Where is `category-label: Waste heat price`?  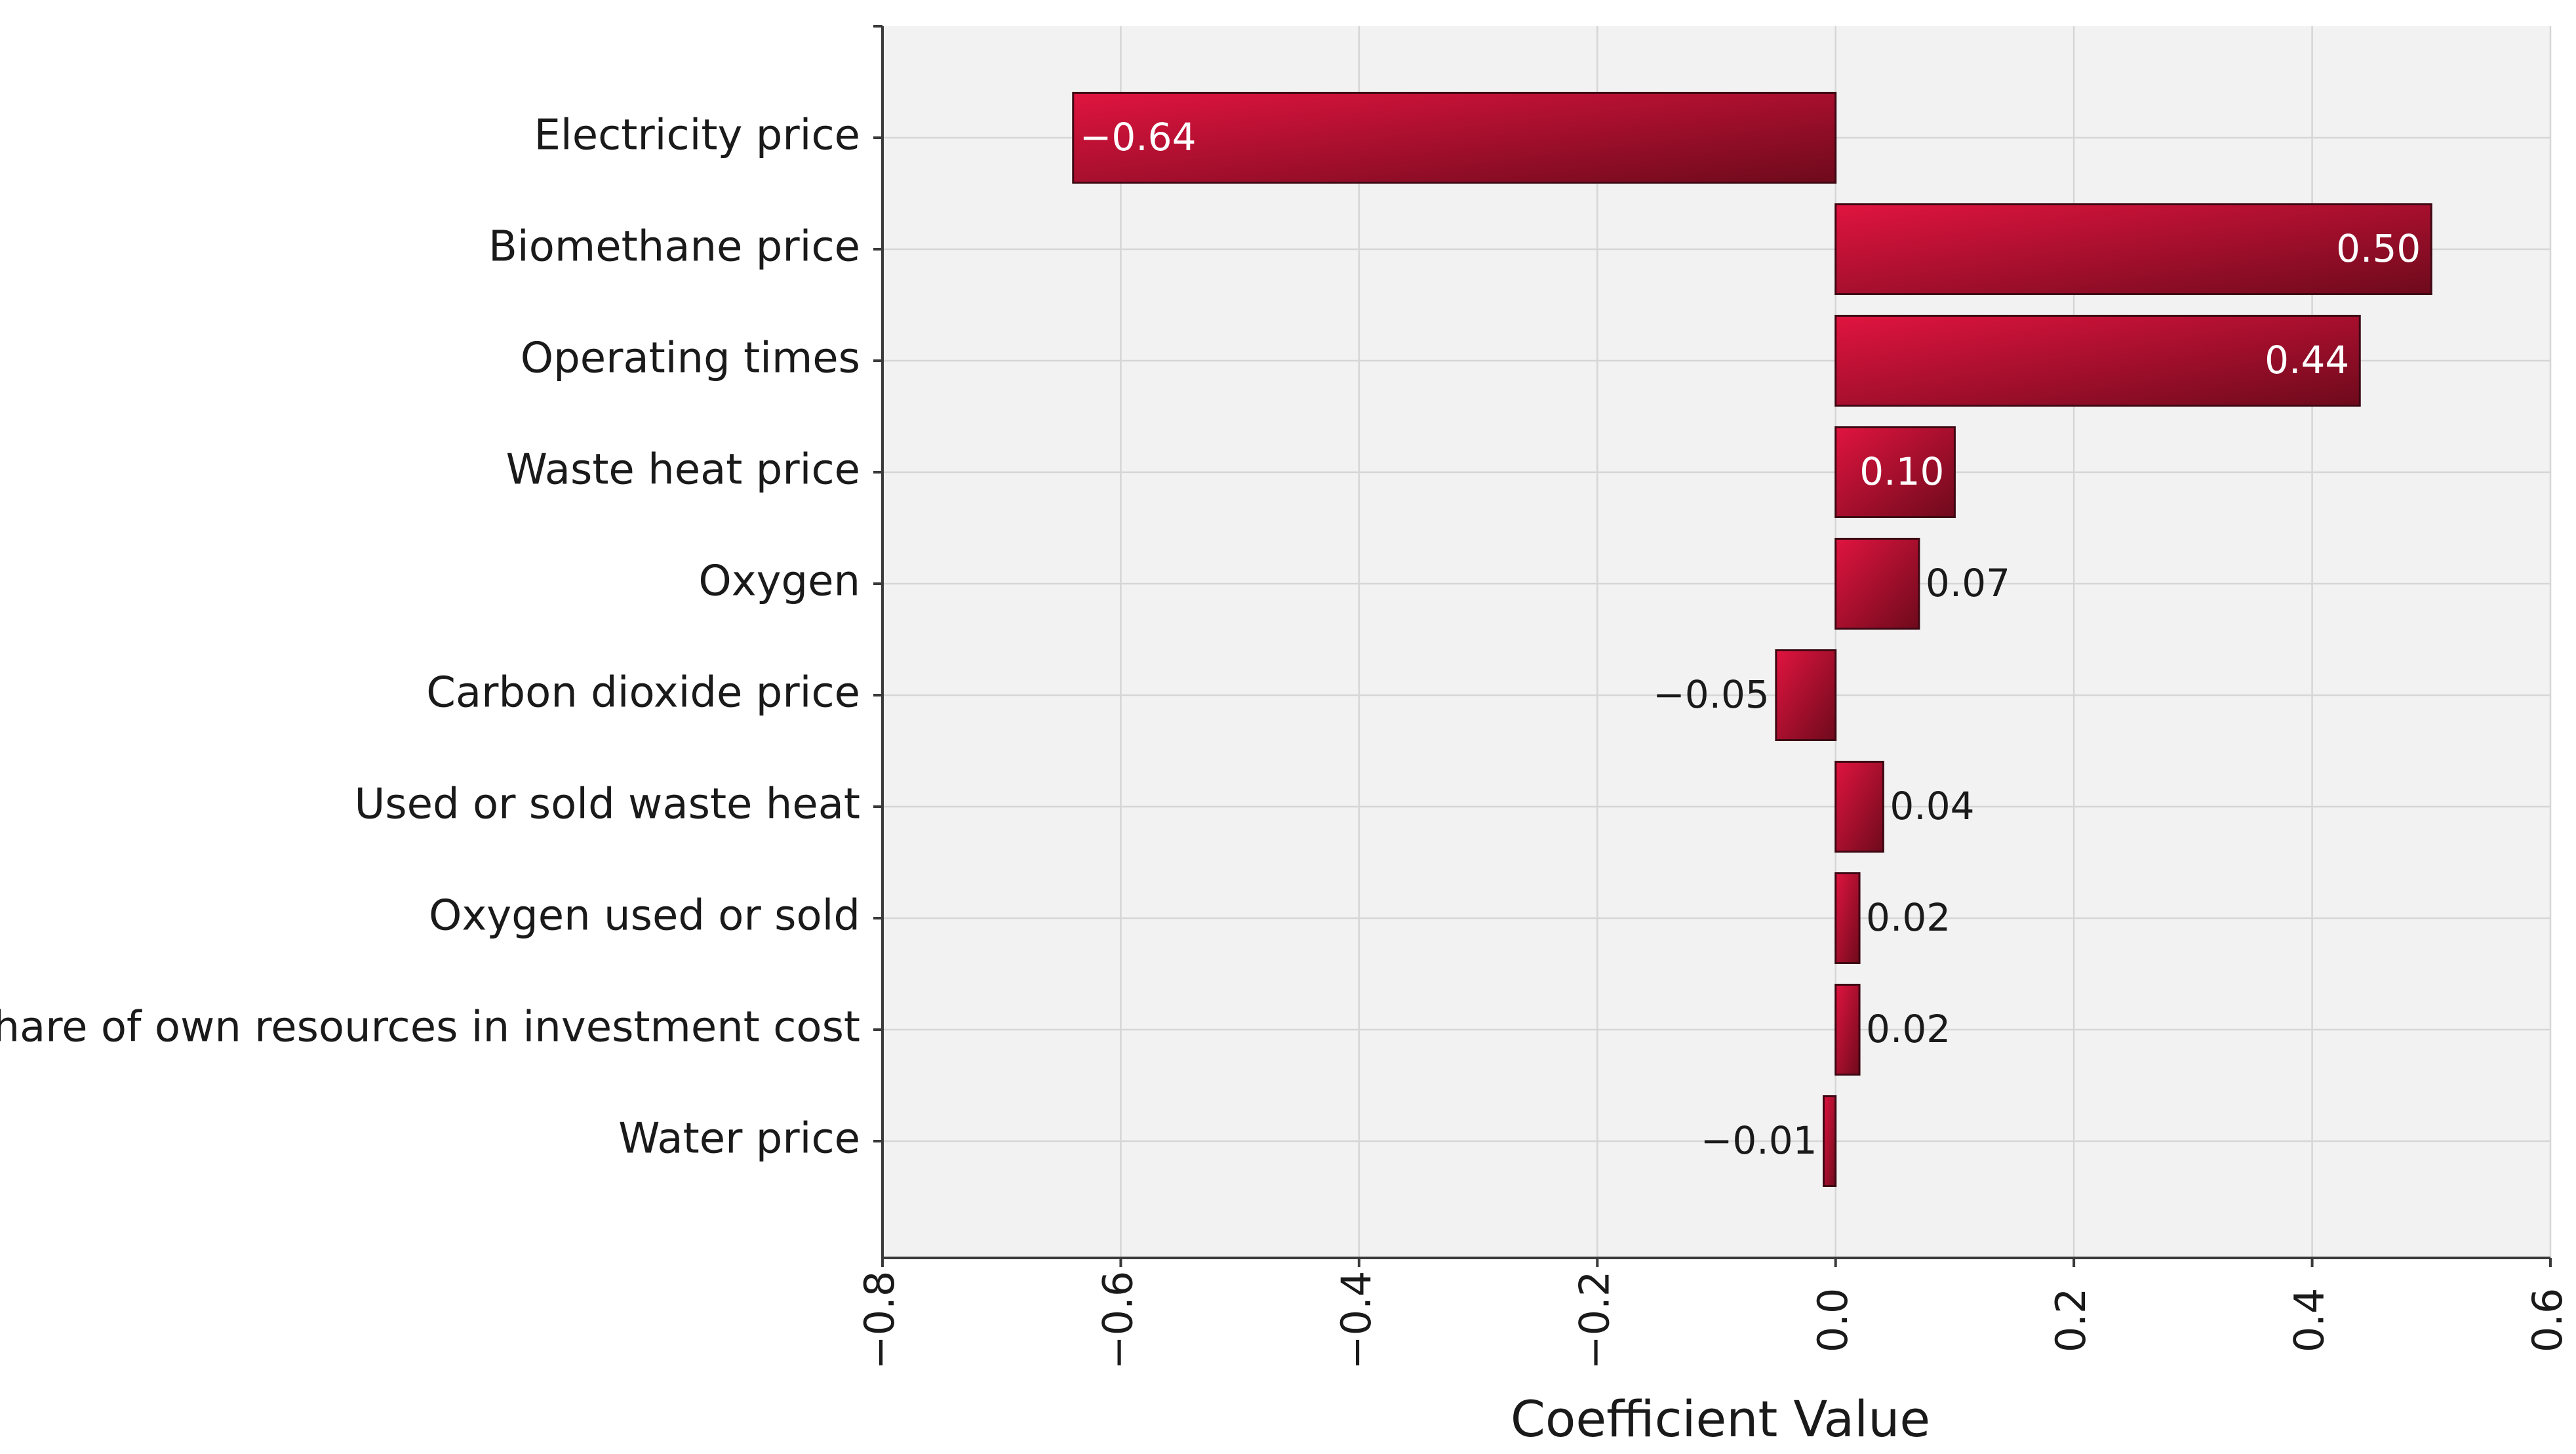 category-label: Waste heat price is located at coordinates (683, 470).